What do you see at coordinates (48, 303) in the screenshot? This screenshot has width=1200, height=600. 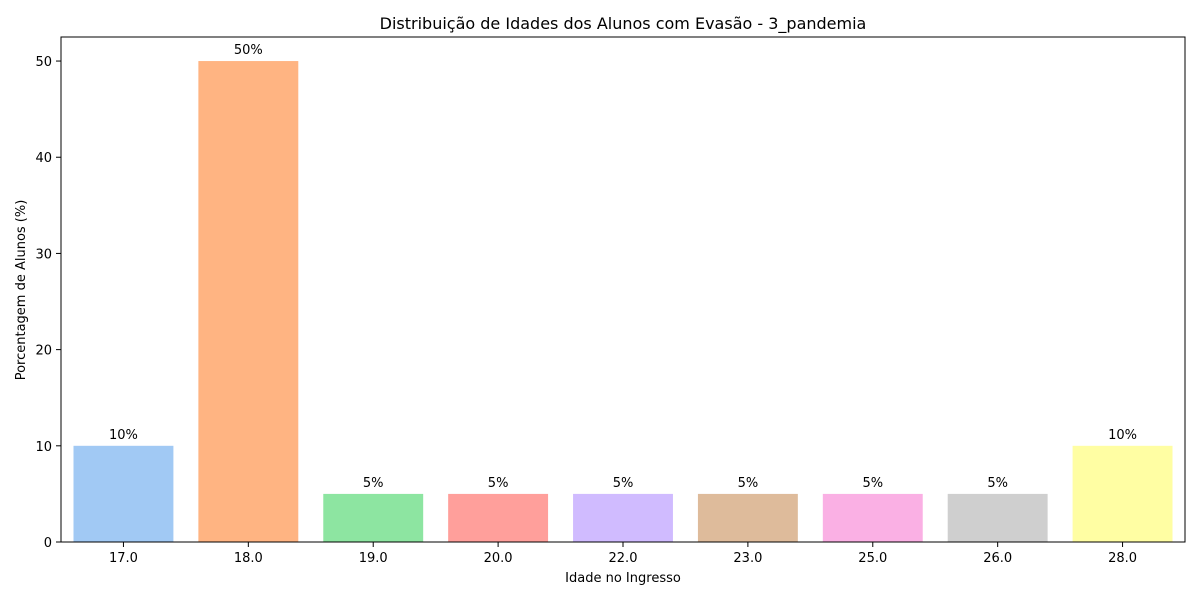 I see `y-axis: 0 10 20 30 40 50` at bounding box center [48, 303].